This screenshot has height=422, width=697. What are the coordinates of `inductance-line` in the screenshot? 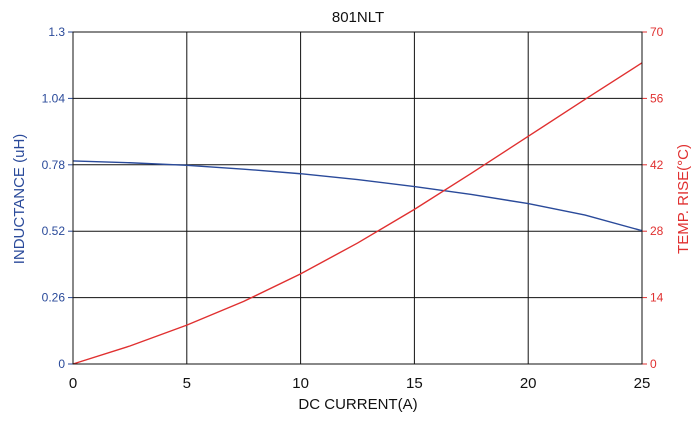 It's located at (357, 196).